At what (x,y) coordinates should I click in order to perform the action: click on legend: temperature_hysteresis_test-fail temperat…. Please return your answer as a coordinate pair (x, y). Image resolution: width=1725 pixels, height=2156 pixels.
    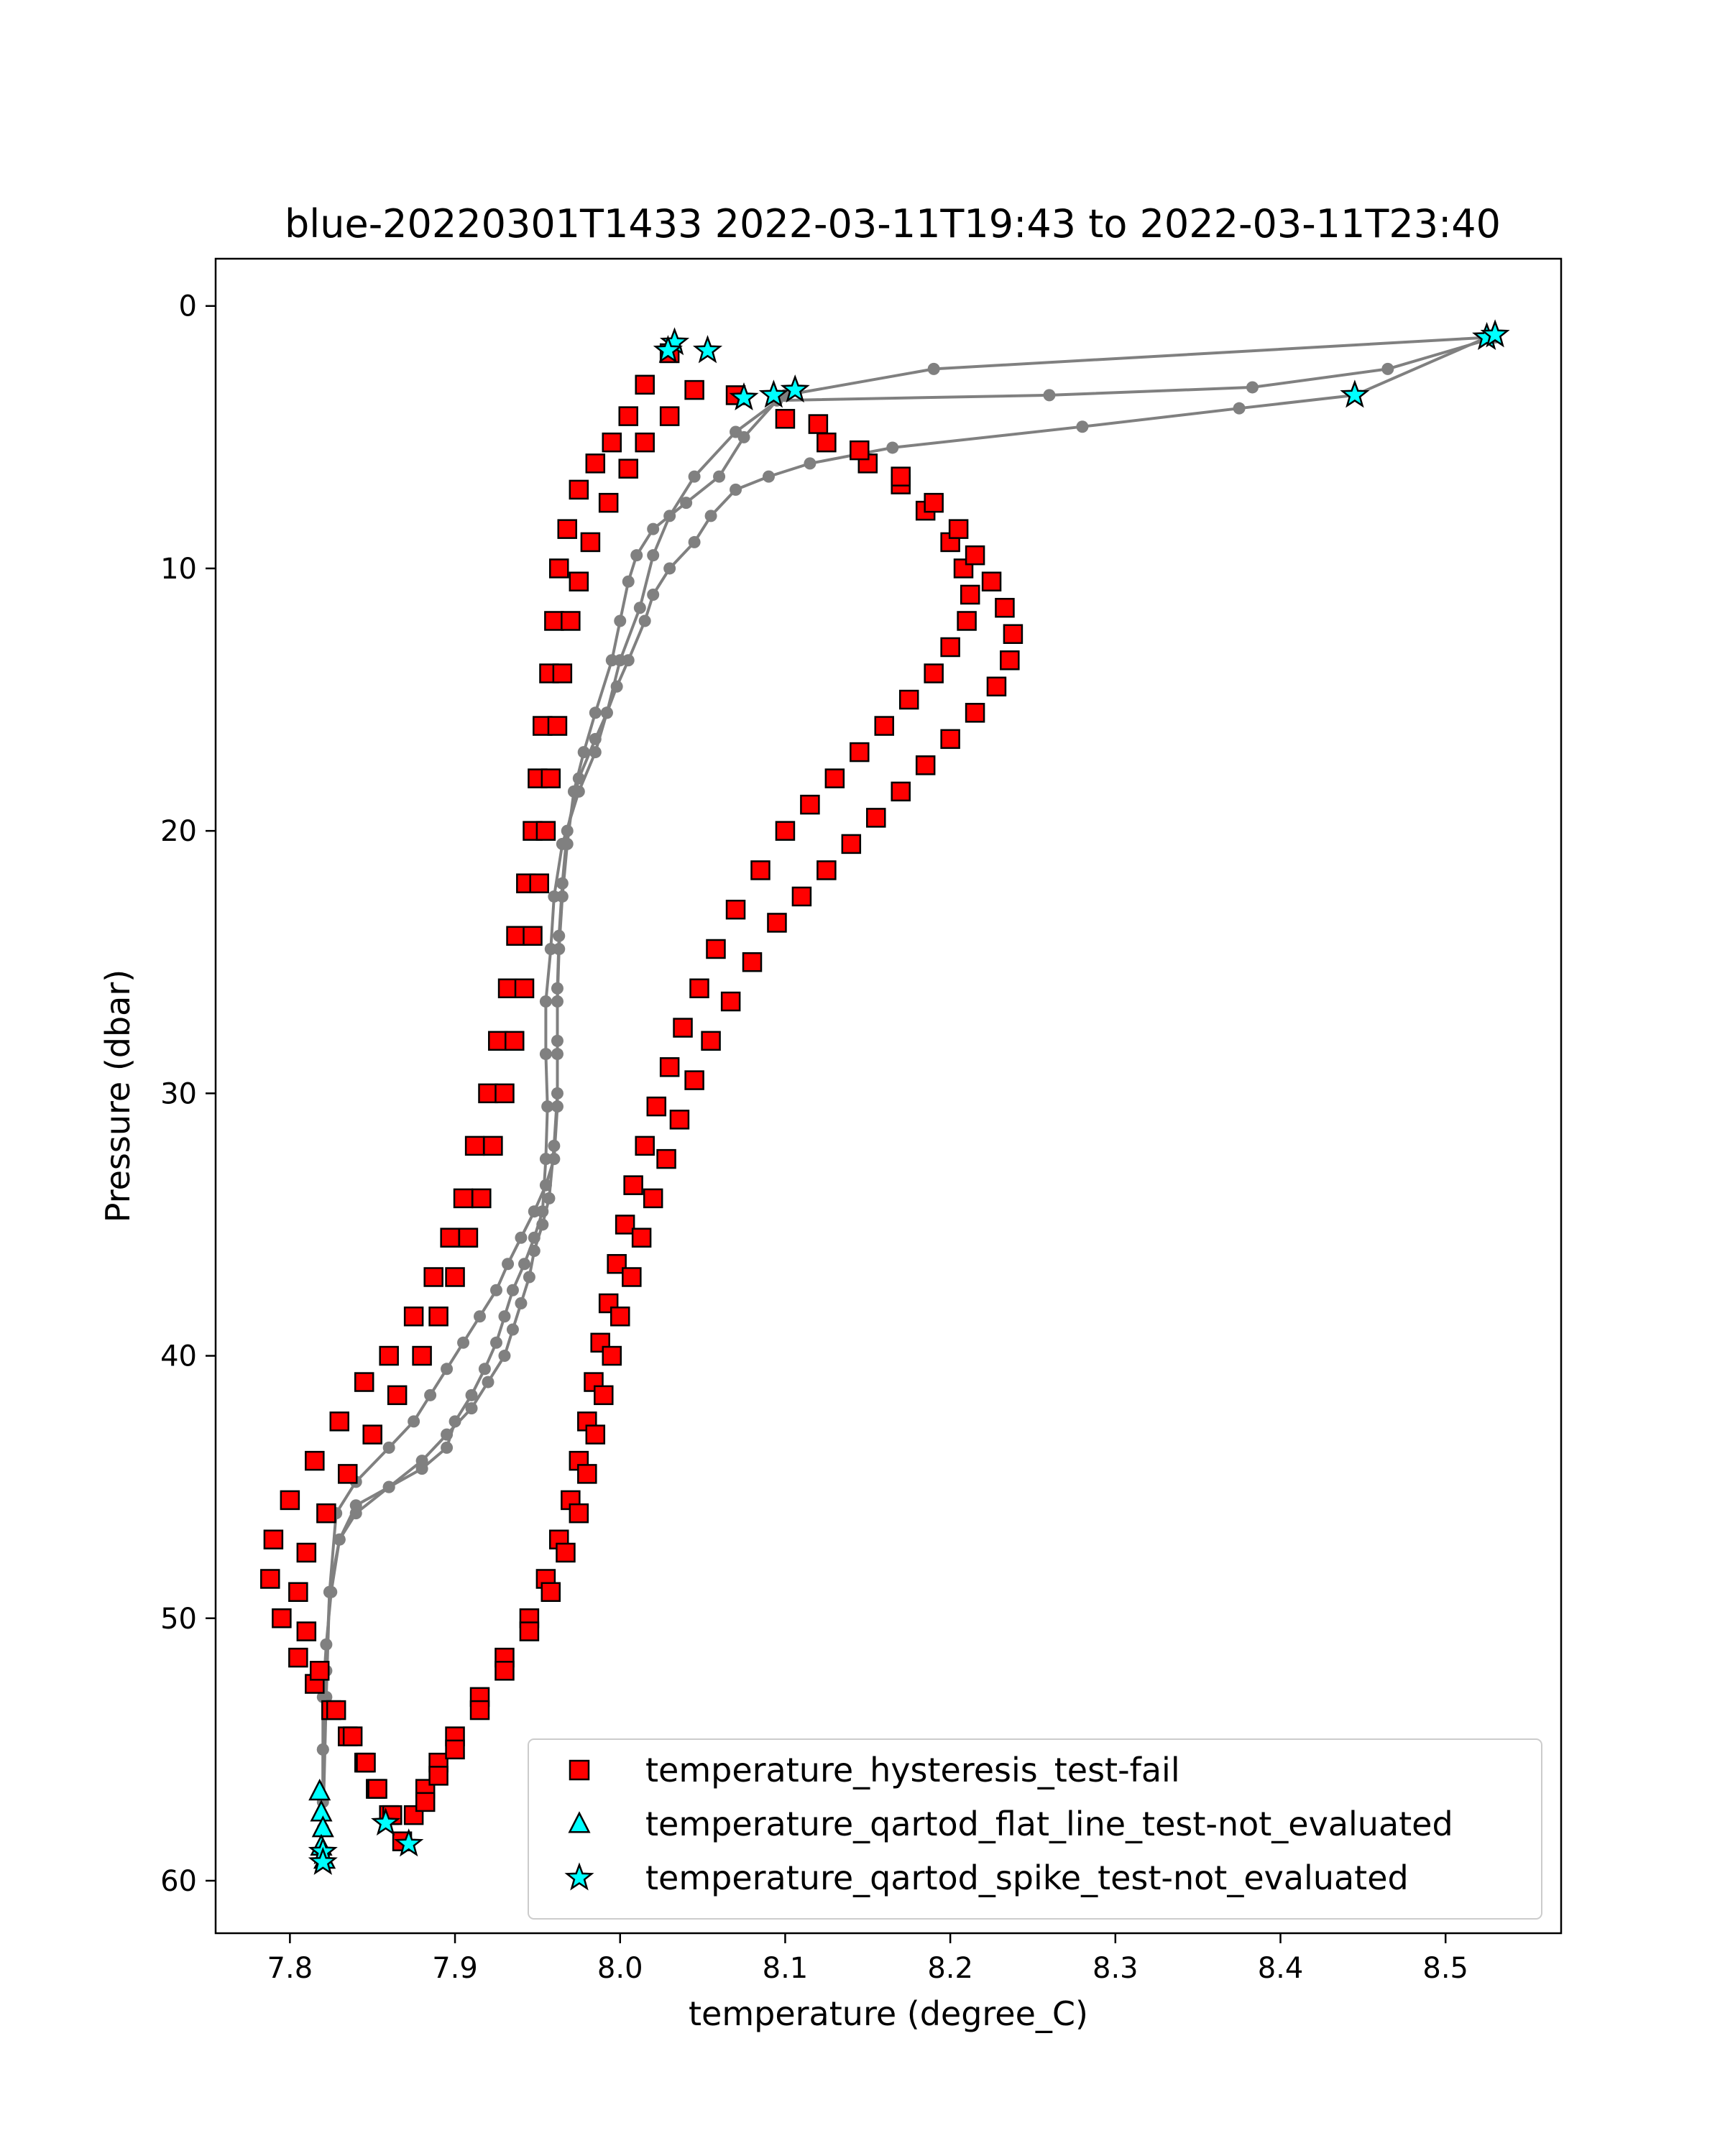
    Looking at the image, I should click on (1035, 1829).